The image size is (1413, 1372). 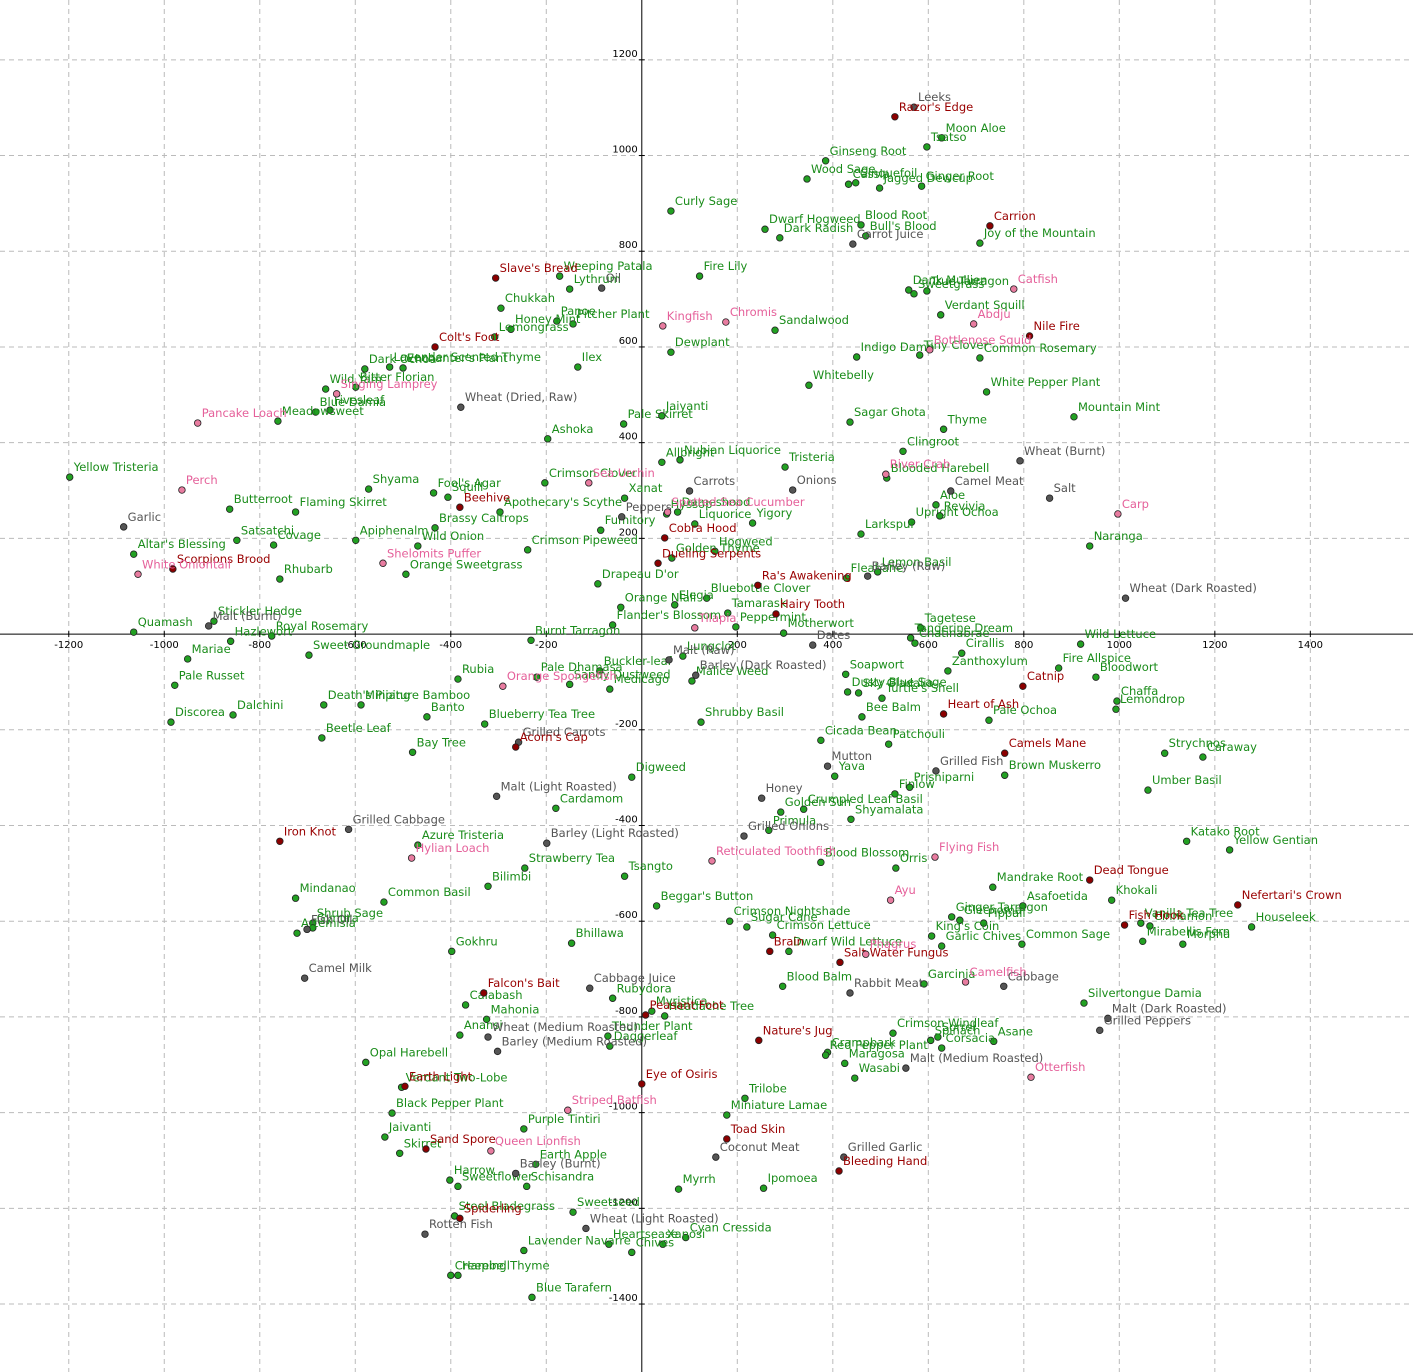 What do you see at coordinates (417, 695) in the screenshot?
I see `point-label: Miniature Bamboo` at bounding box center [417, 695].